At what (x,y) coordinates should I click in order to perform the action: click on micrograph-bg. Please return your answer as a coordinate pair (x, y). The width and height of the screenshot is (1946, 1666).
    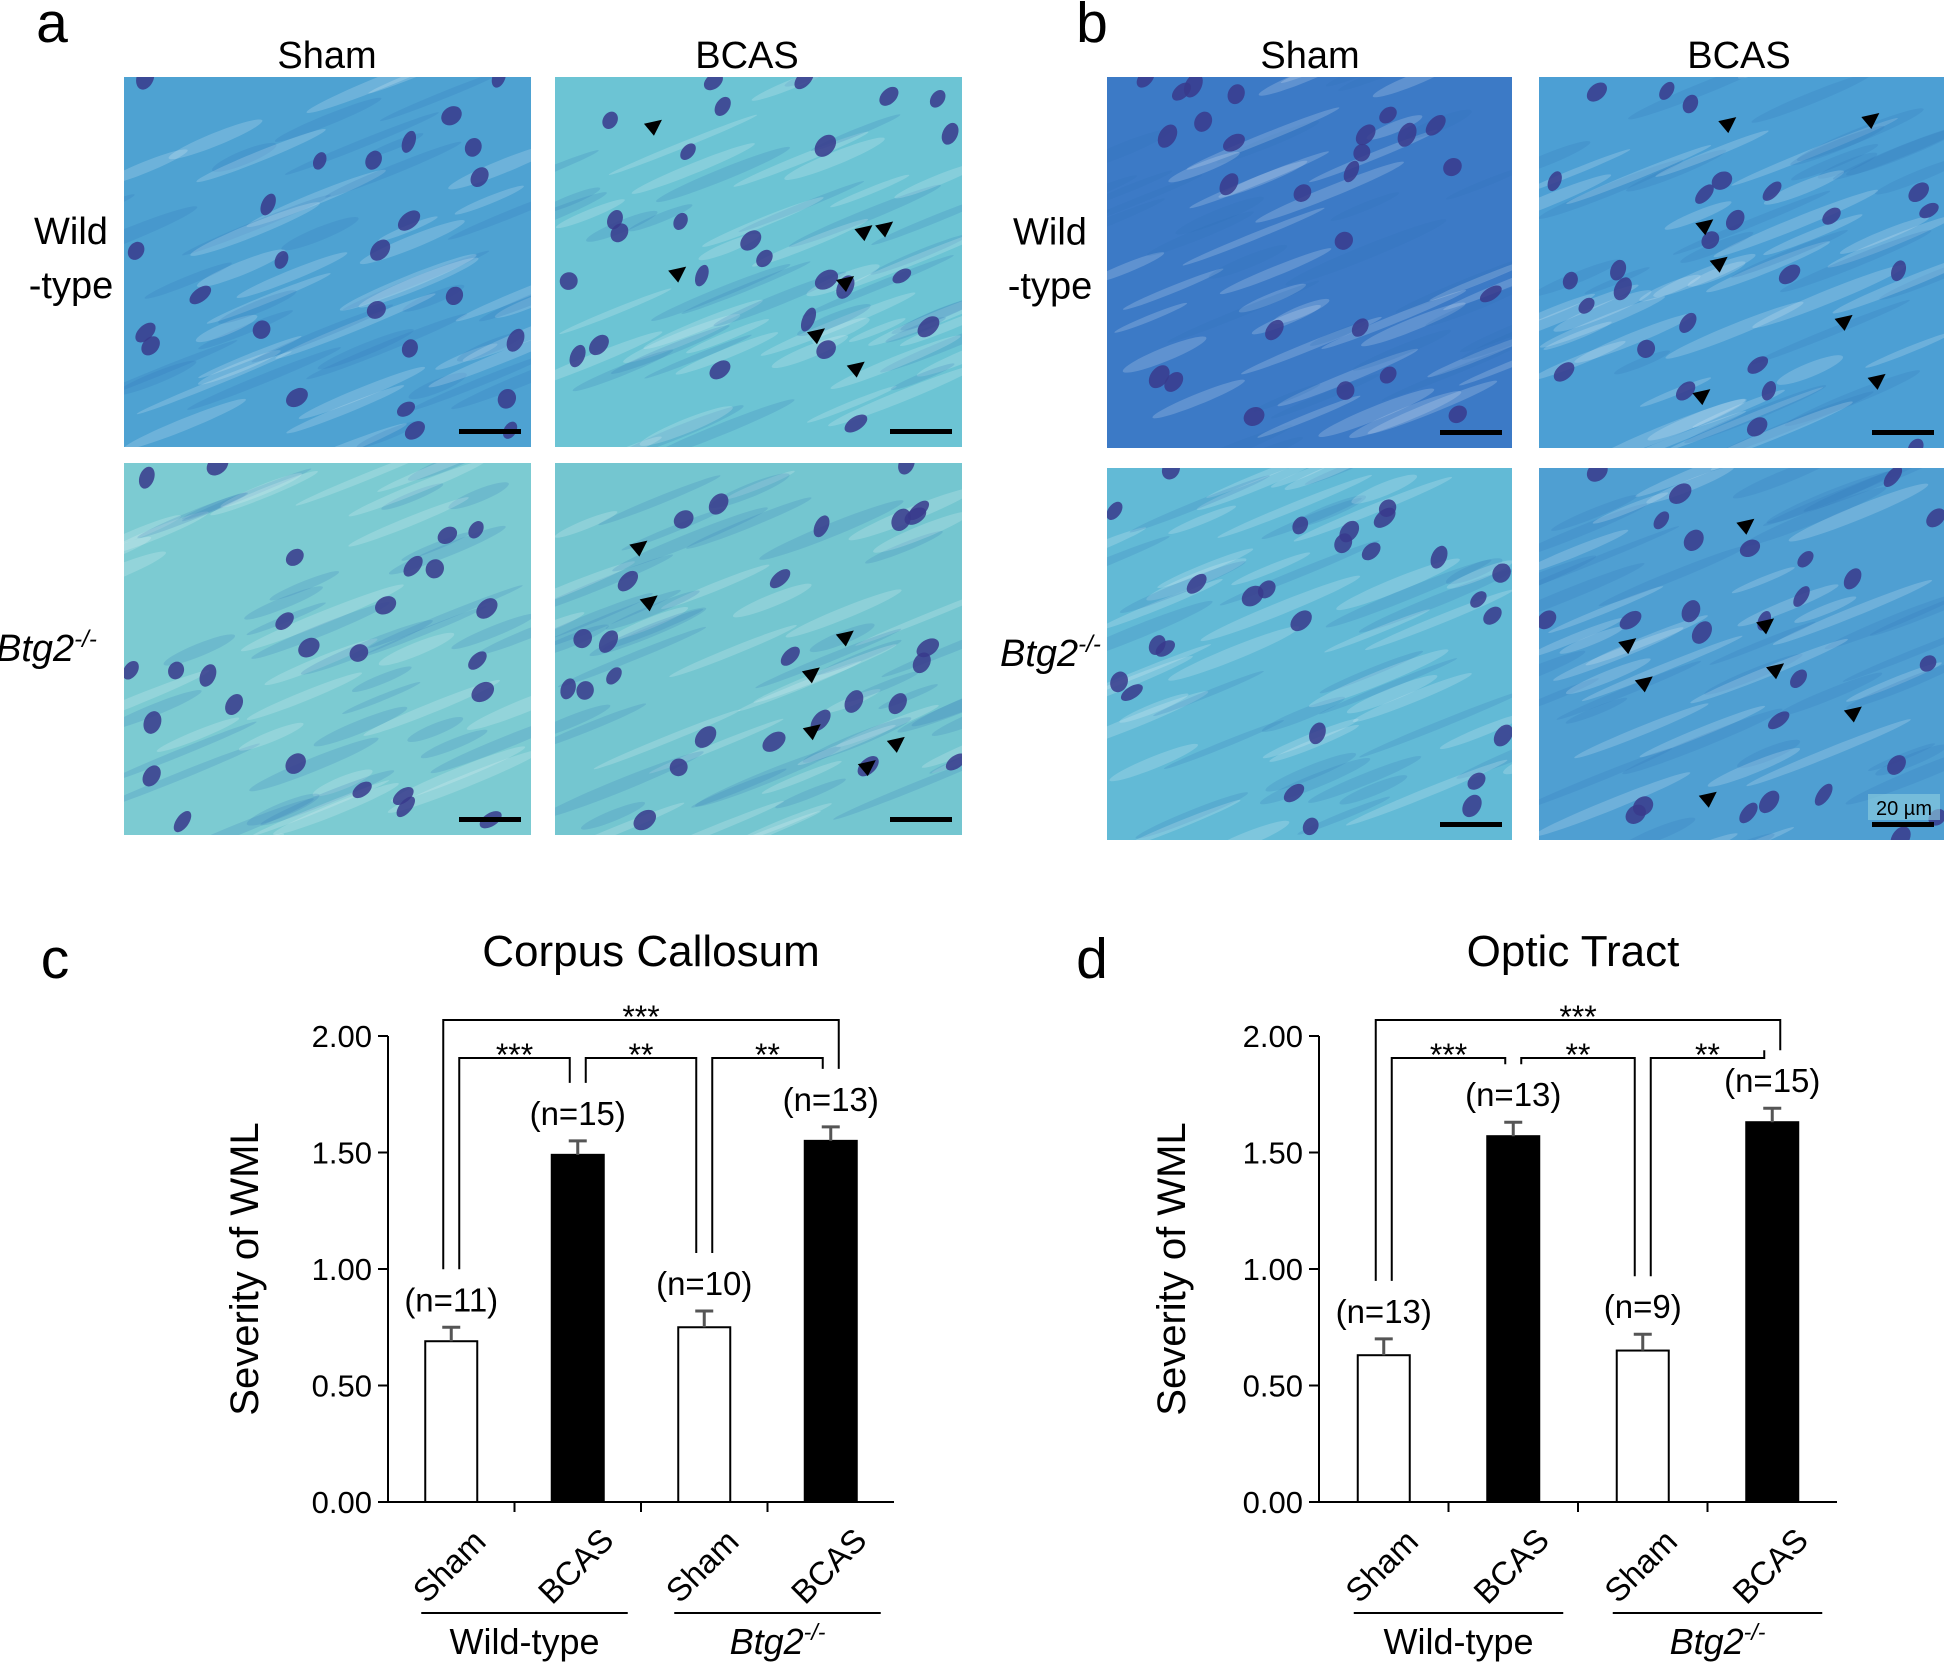
    Looking at the image, I should click on (327, 649).